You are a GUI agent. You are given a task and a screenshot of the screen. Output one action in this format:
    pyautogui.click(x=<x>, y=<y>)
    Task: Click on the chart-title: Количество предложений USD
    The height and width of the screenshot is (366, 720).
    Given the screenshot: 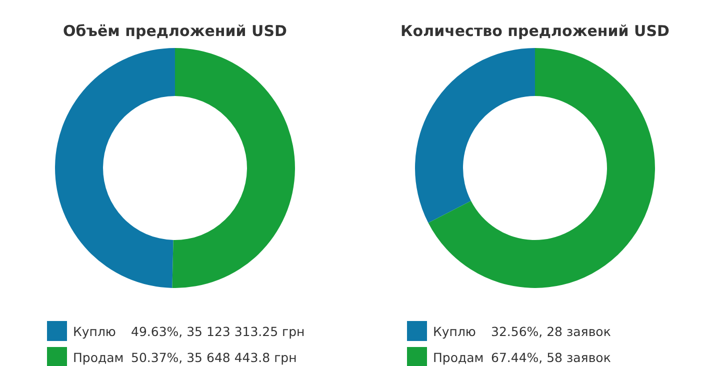 What is the action you would take?
    pyautogui.click(x=535, y=31)
    